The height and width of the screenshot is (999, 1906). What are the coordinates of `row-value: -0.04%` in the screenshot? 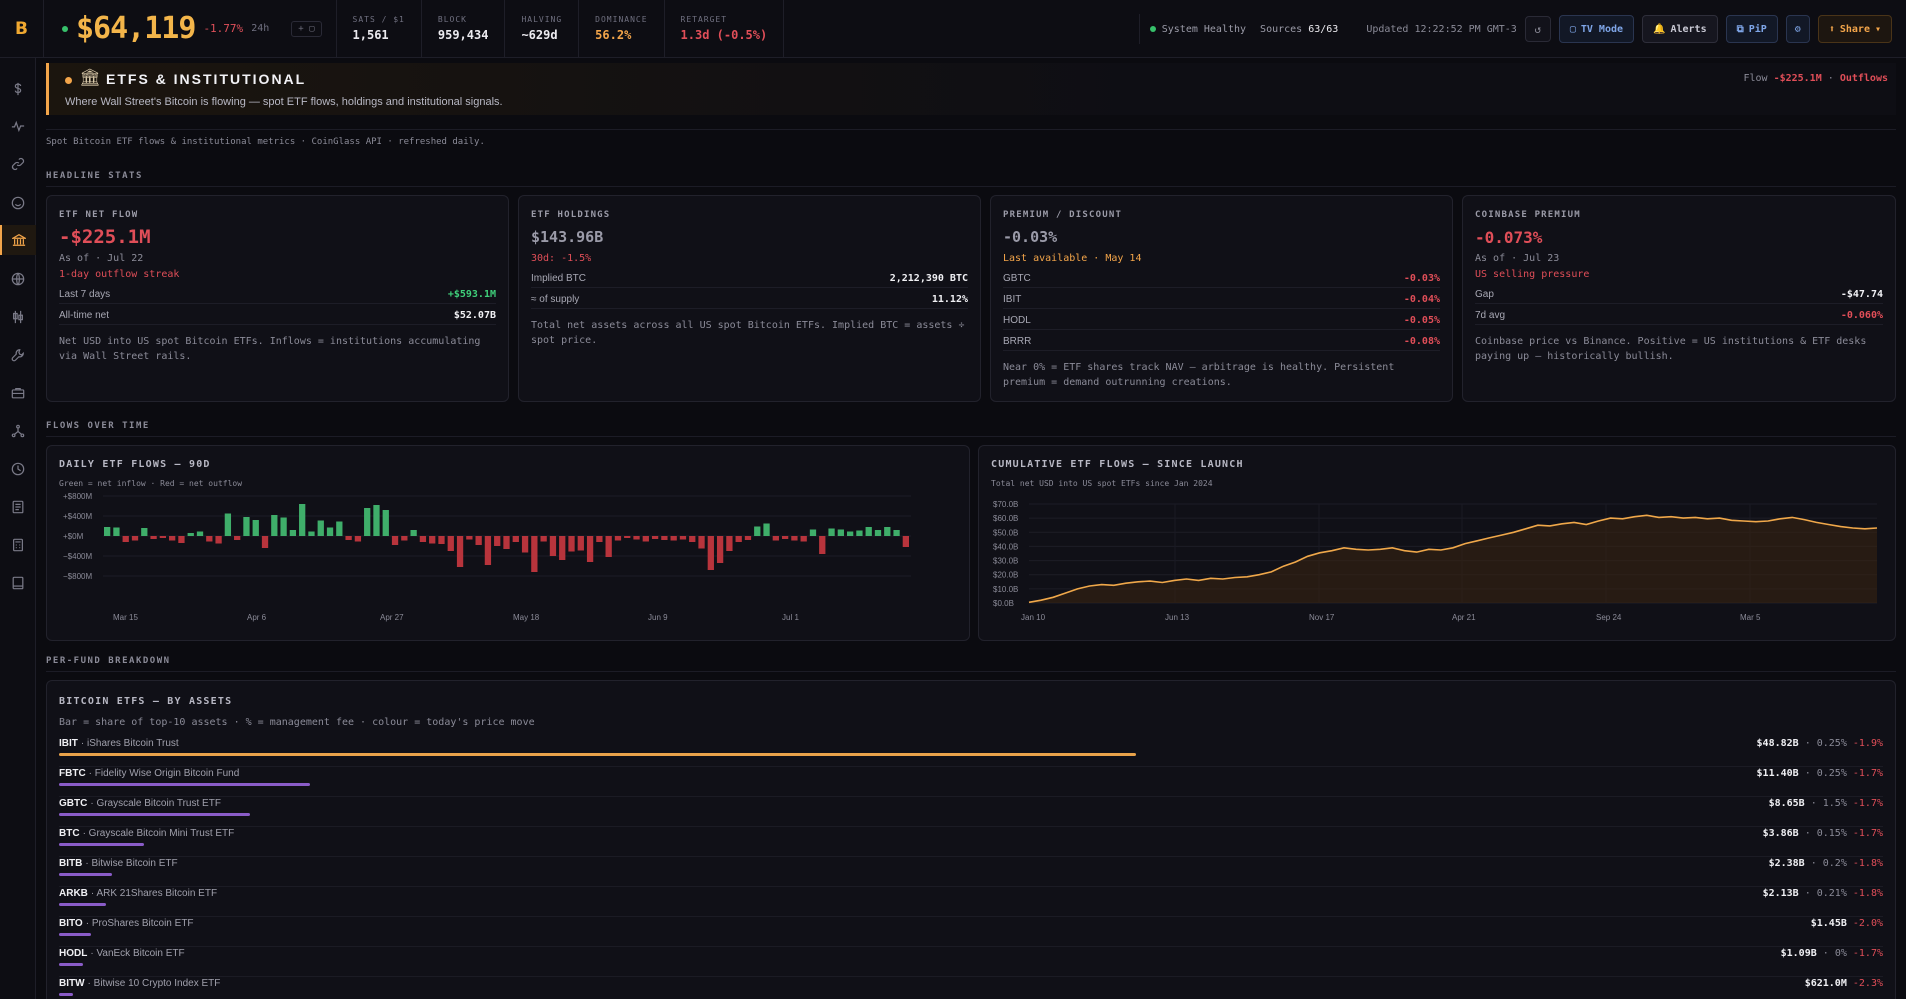 It's located at (1421, 299).